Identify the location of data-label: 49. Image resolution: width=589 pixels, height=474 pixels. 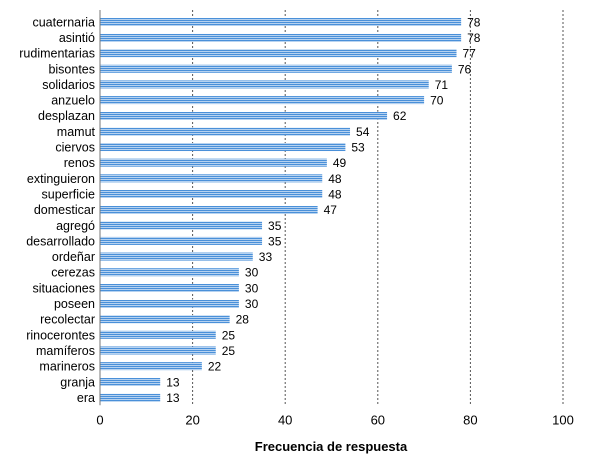
(340, 163).